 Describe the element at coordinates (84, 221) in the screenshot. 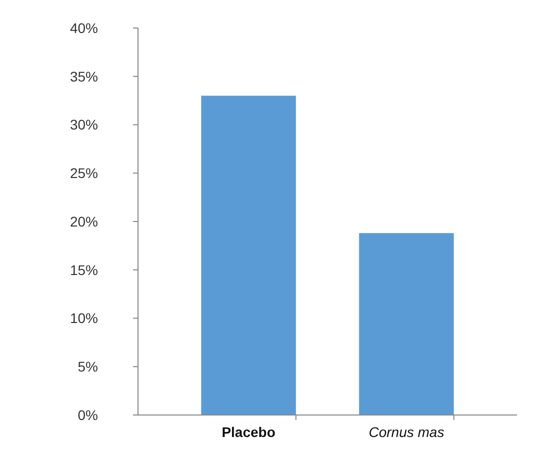

I see `y-tick-label: 20%` at that location.